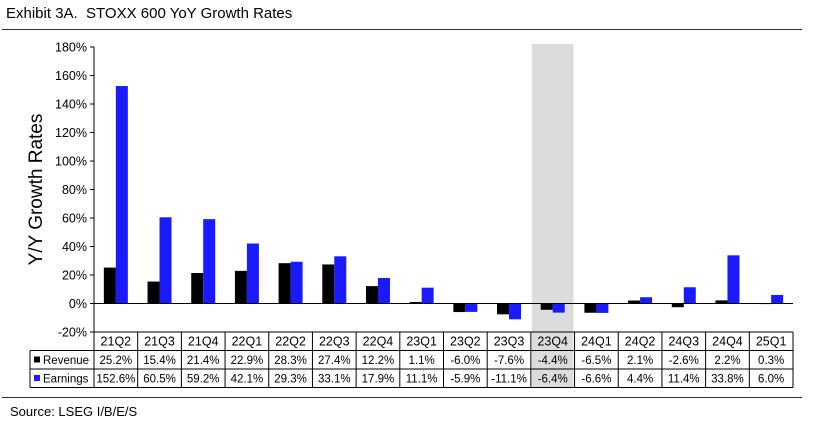 The height and width of the screenshot is (428, 816). Describe the element at coordinates (159, 342) in the screenshot. I see `x-category-label: 21Q3` at that location.